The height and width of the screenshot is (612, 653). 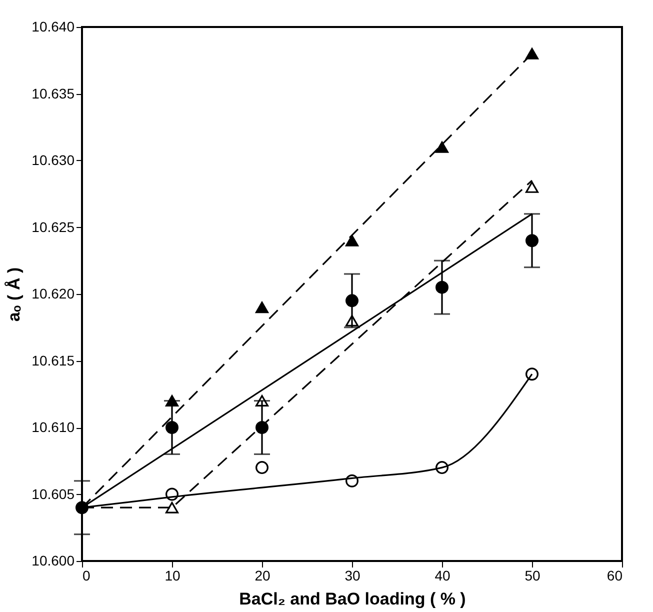 I want to click on x-axis-title: BaCl₂ and BaO loading ( % ), so click(x=352, y=599).